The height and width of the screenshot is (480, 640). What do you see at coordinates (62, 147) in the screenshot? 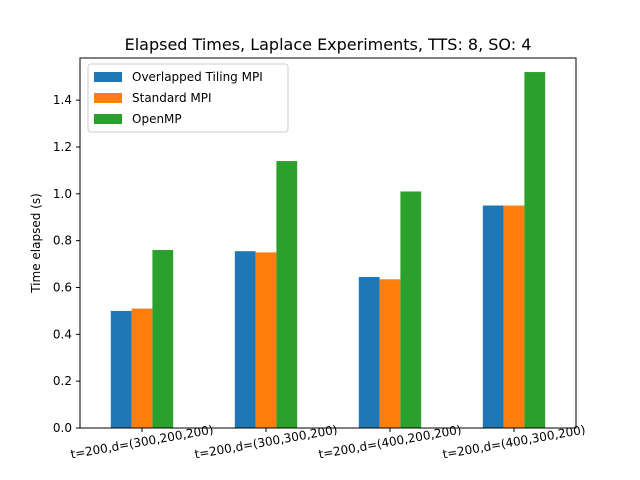
I see `y-tick-label: 1.2` at bounding box center [62, 147].